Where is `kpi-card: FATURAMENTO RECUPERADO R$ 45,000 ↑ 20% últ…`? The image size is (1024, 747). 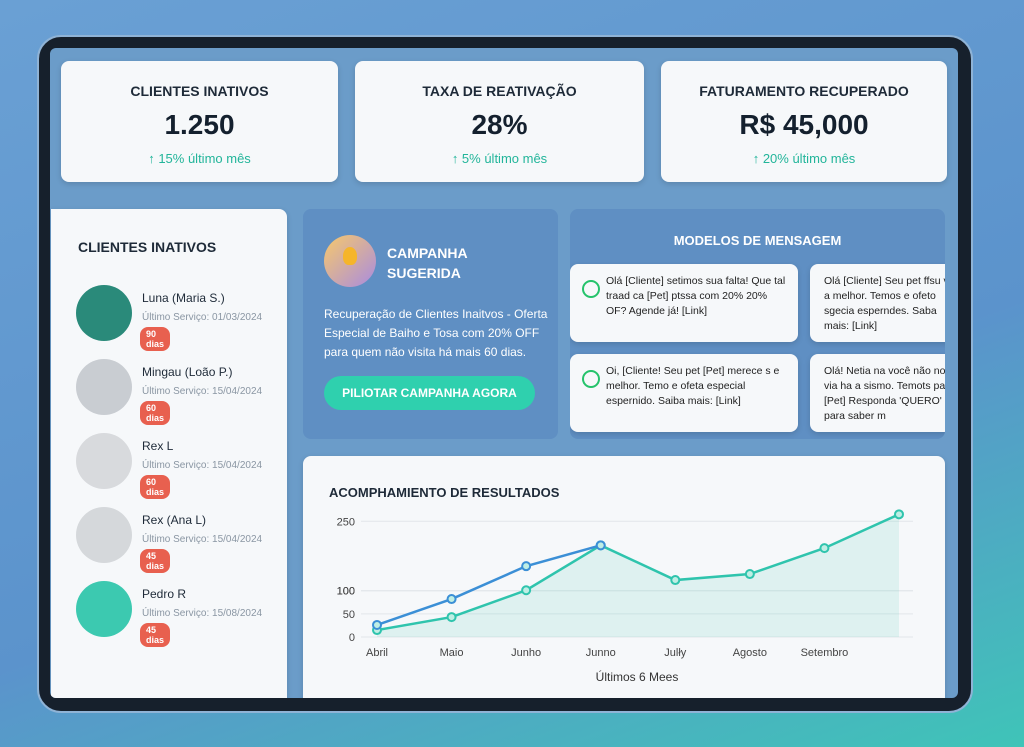 kpi-card: FATURAMENTO RECUPERADO R$ 45,000 ↑ 20% últ… is located at coordinates (804, 121).